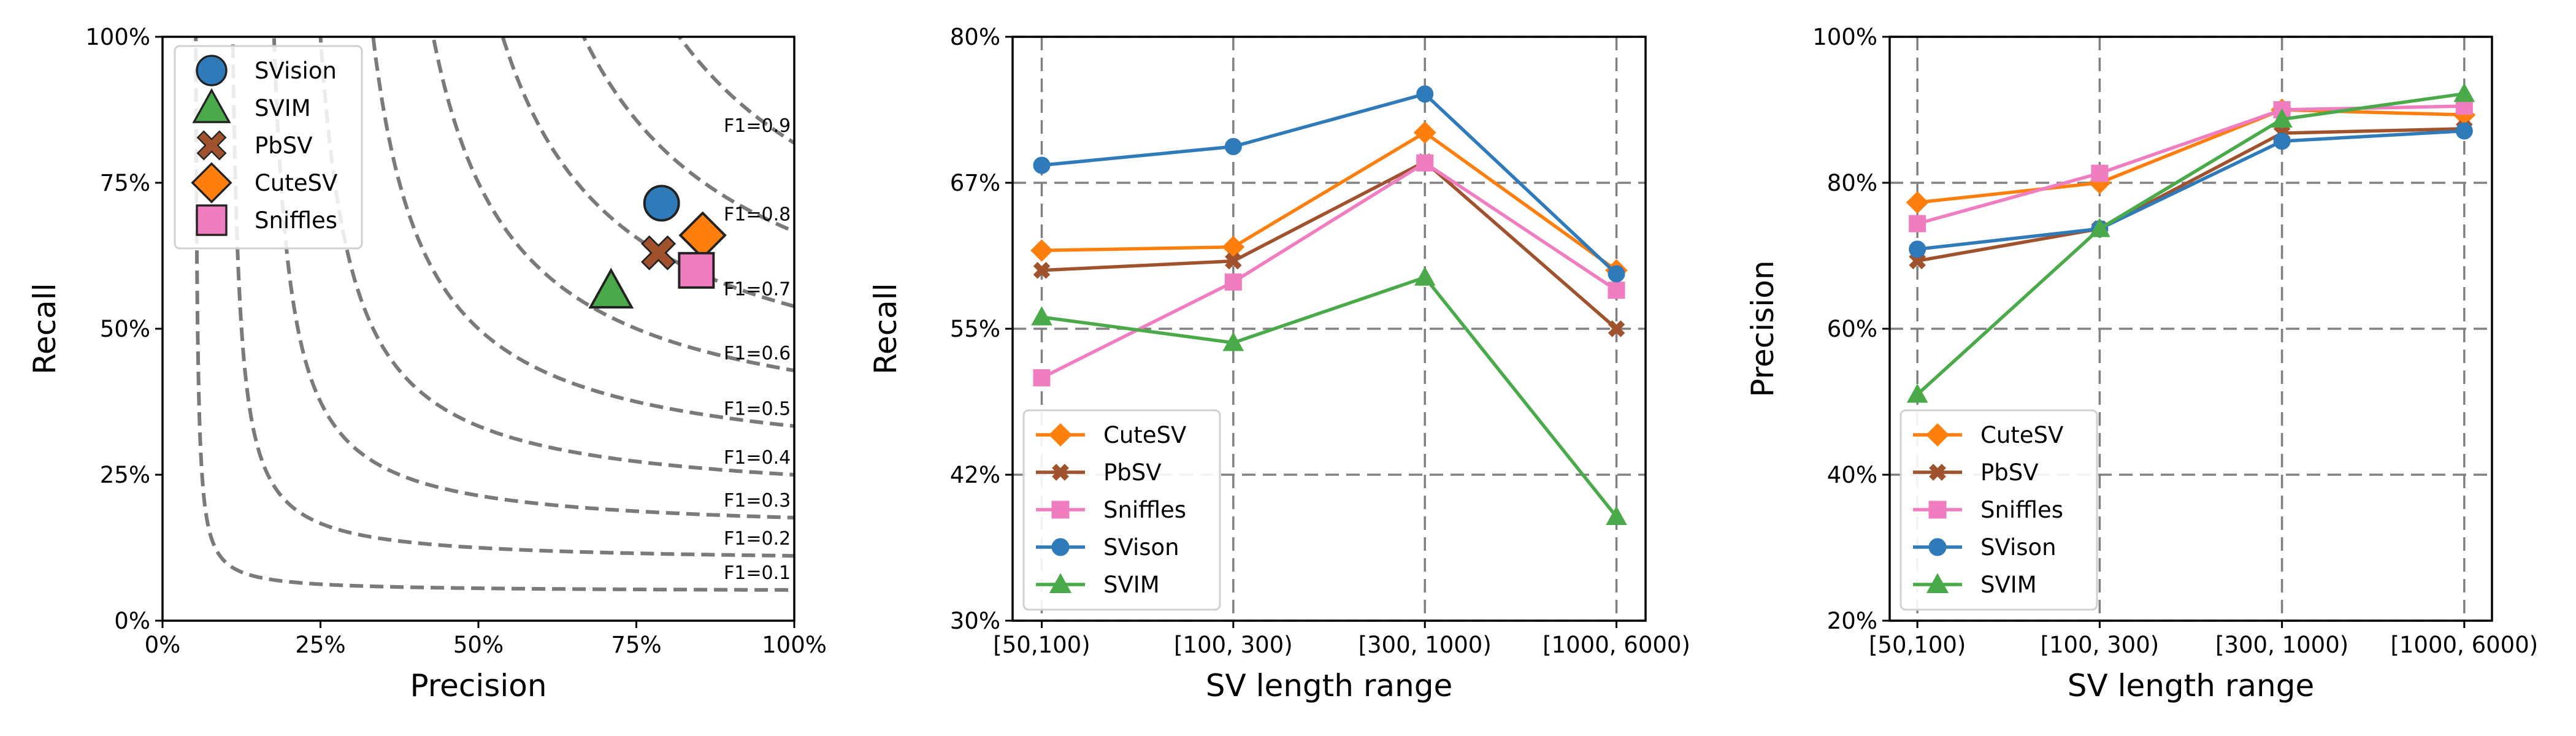  Describe the element at coordinates (320, 645) in the screenshot. I see `x-tick-label: 25%` at that location.